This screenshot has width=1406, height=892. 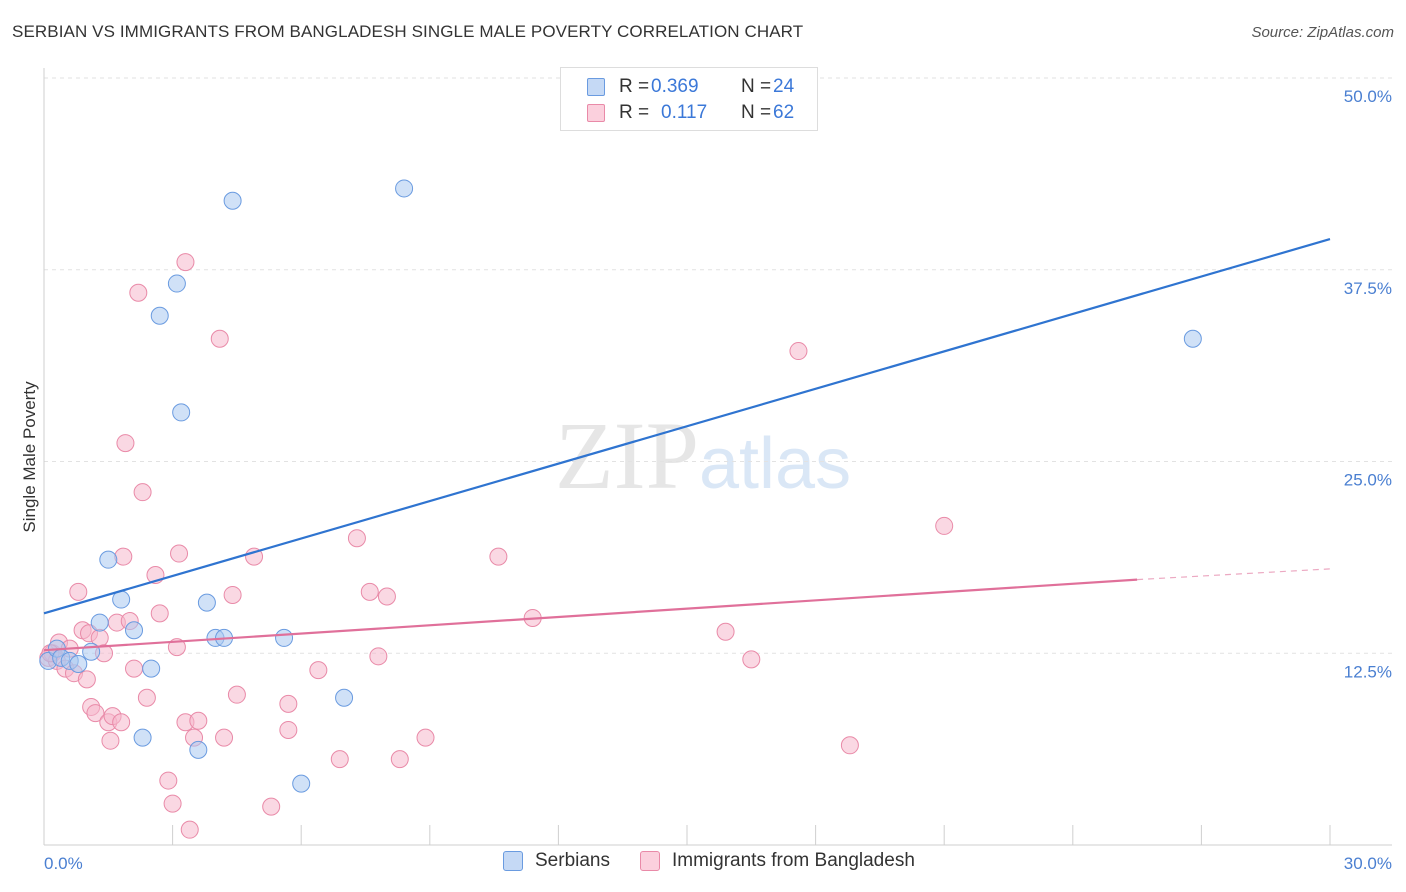 I want to click on legend: R = 0.369 N = 24 R = 0.117 N = 62, so click(x=689, y=99).